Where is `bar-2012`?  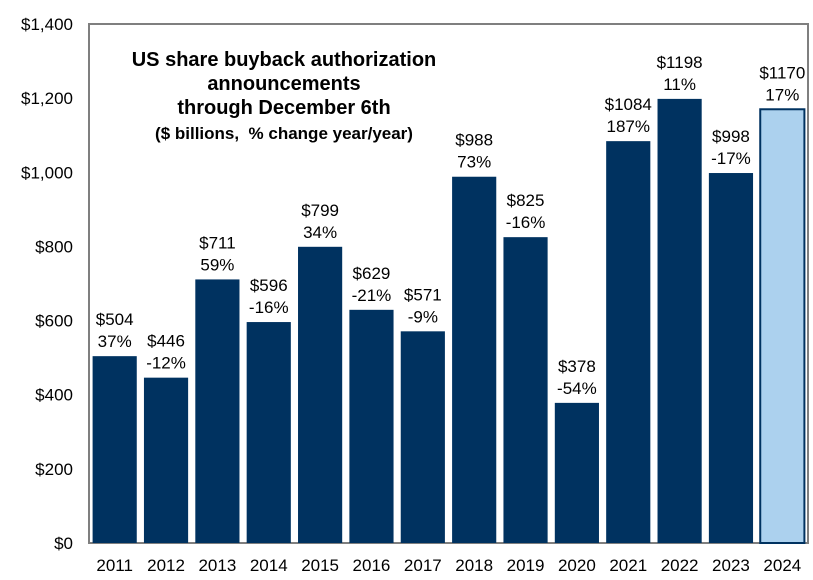 bar-2012 is located at coordinates (166, 460).